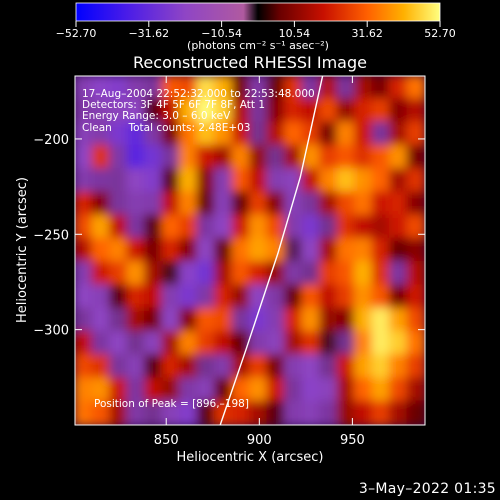  I want to click on colorbar-tick-label: −52.70, so click(76, 33).